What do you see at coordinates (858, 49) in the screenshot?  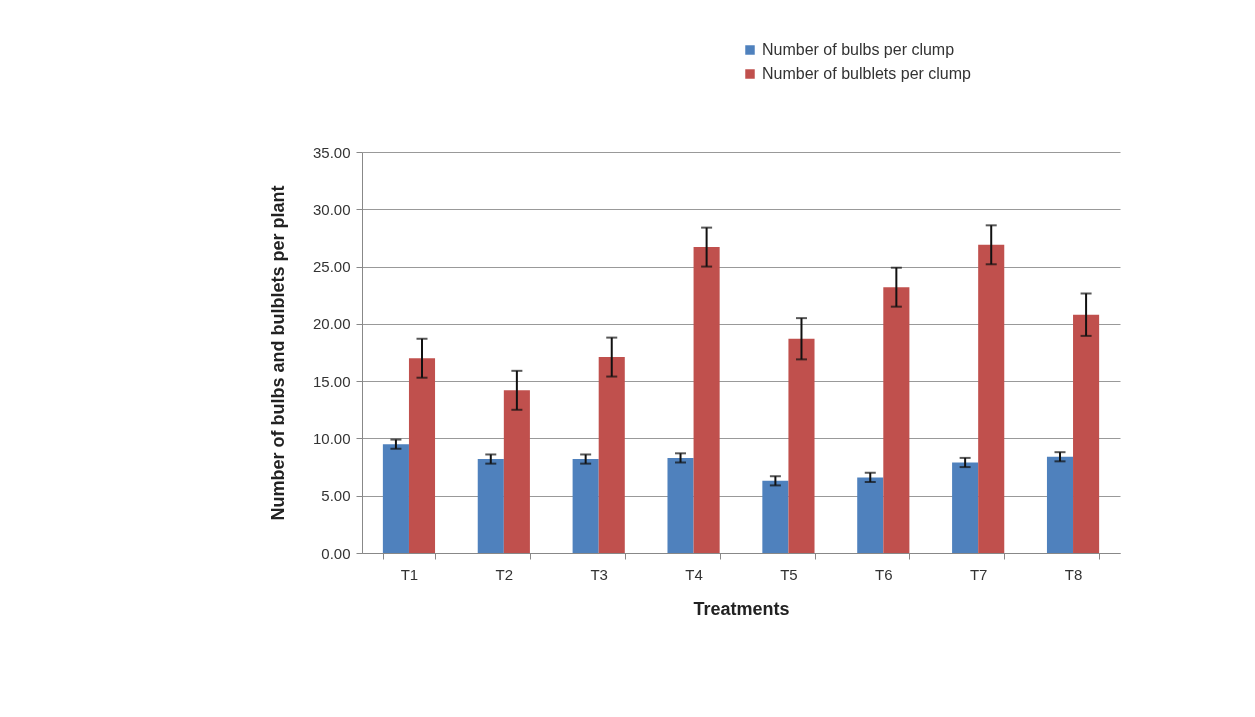 I see `legend-label: Number of bulbs per clump` at bounding box center [858, 49].